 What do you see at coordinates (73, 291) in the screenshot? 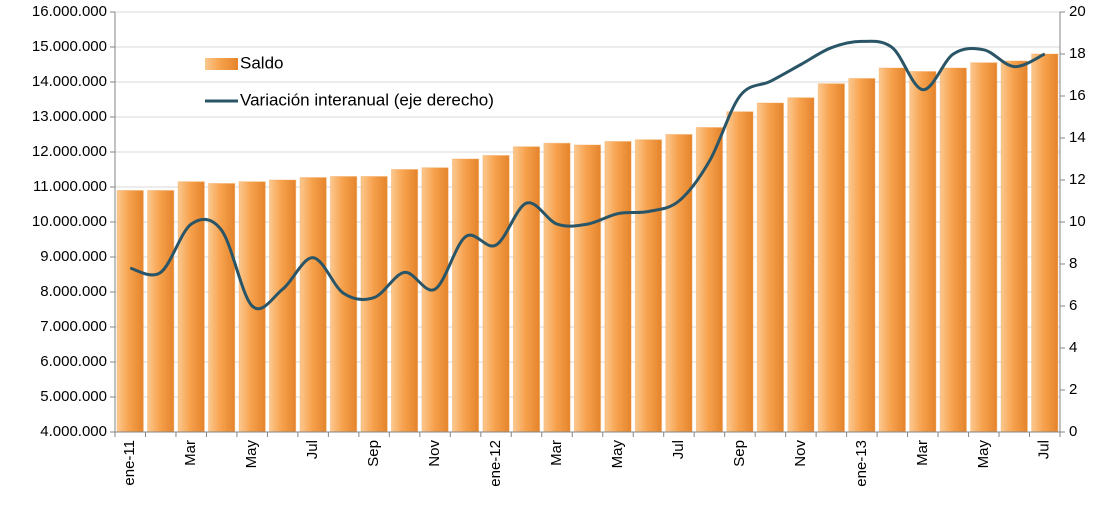
I see `y-tick-label: 8.000.000` at bounding box center [73, 291].